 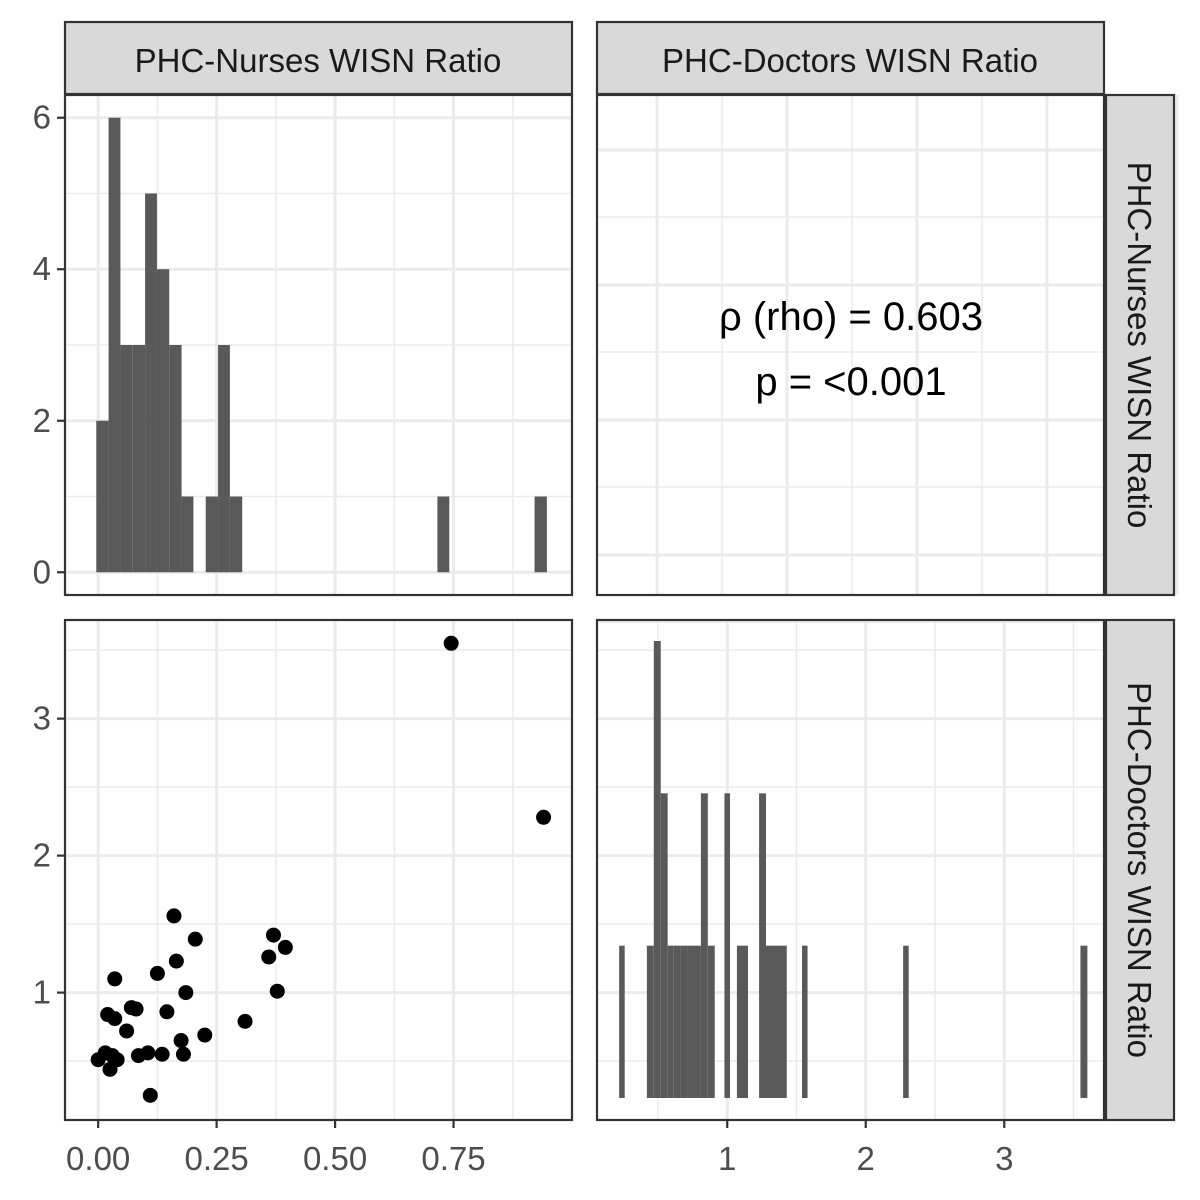 I want to click on x-tick-label: 0.25, so click(x=217, y=1158).